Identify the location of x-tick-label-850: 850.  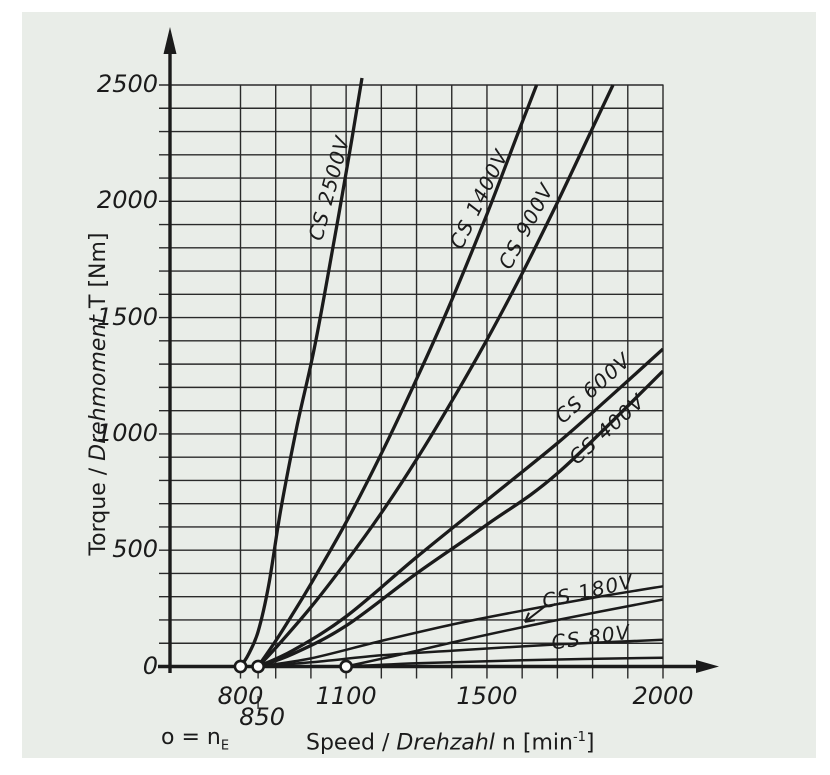
(262, 717).